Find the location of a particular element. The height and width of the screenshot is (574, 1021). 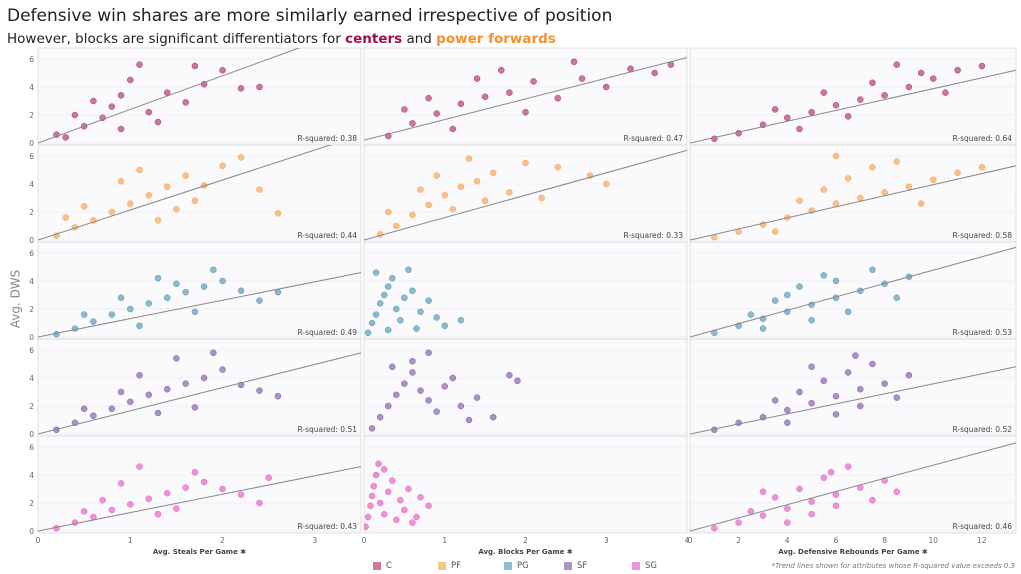

x-tick-label: 3 is located at coordinates (606, 540).